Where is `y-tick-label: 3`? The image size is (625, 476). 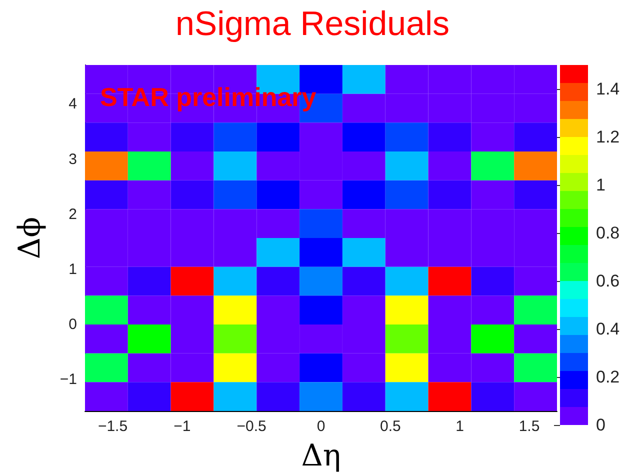
y-tick-label: 3 is located at coordinates (72, 159).